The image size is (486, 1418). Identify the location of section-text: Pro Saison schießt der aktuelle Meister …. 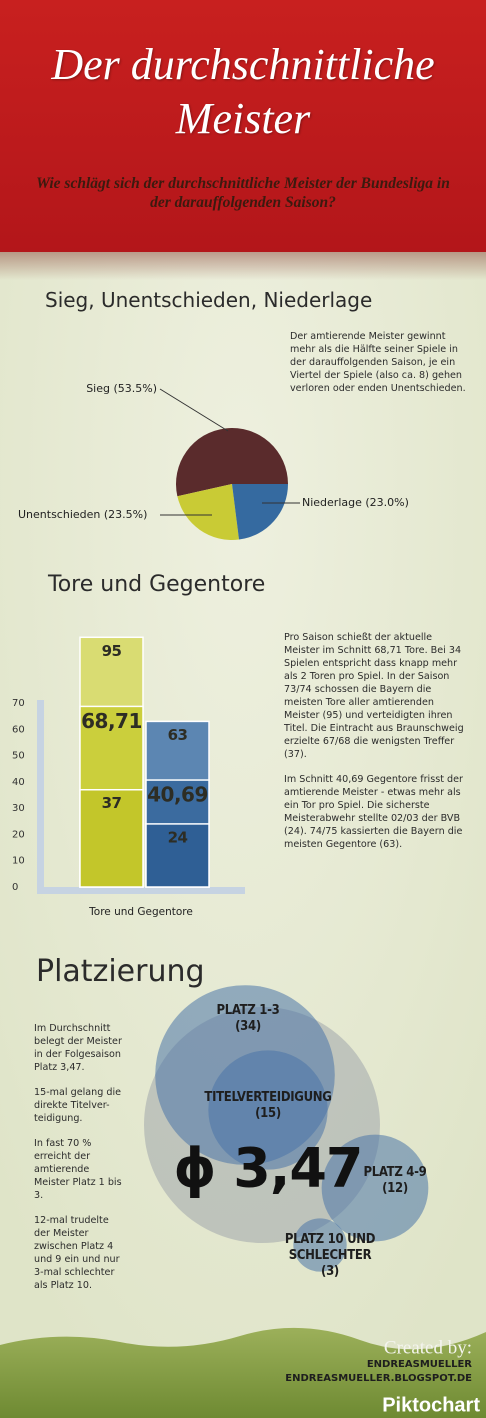
(376, 747).